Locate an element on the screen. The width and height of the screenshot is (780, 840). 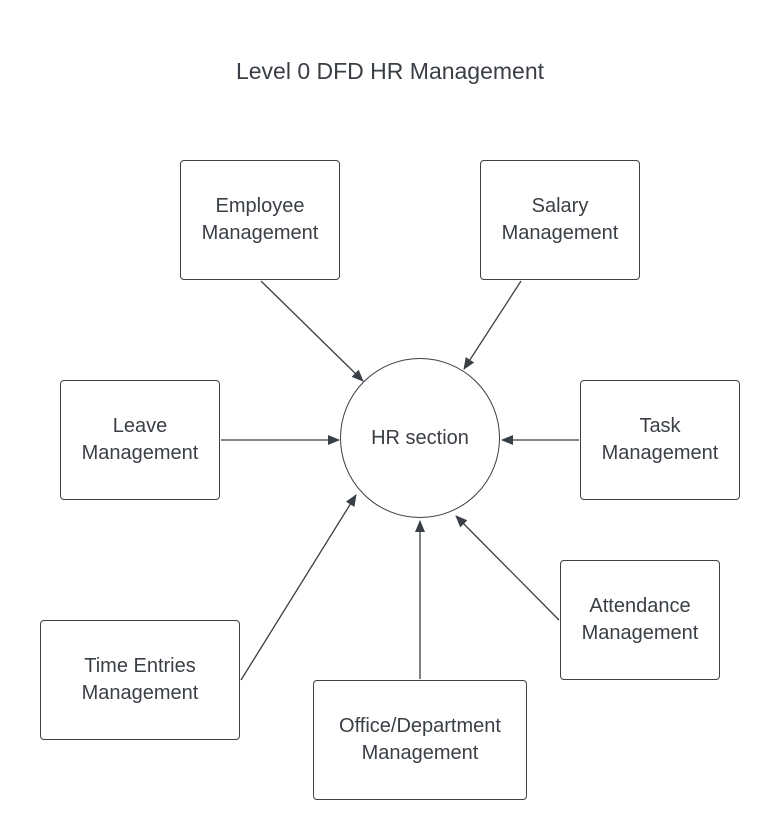
process-label: Attendance Management is located at coordinates (640, 619).